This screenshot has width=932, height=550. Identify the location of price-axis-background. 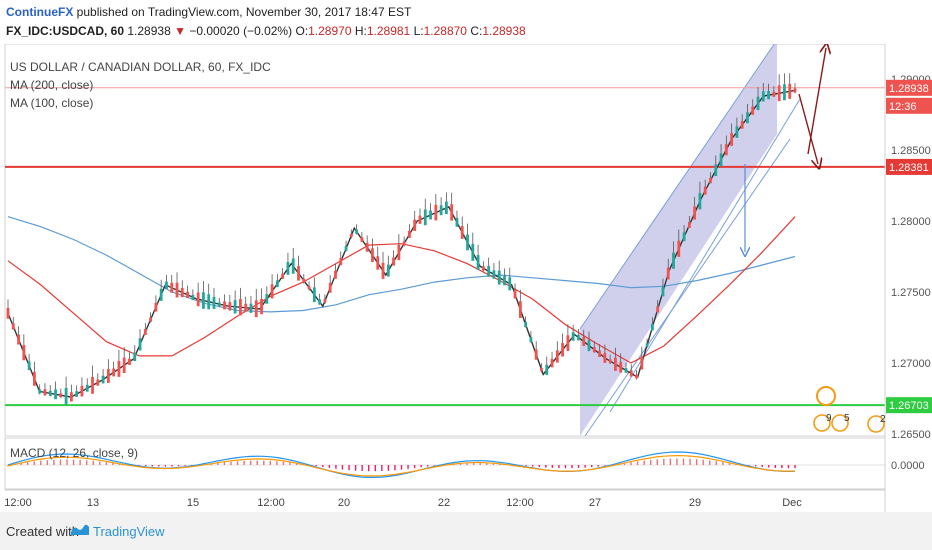
(908, 278).